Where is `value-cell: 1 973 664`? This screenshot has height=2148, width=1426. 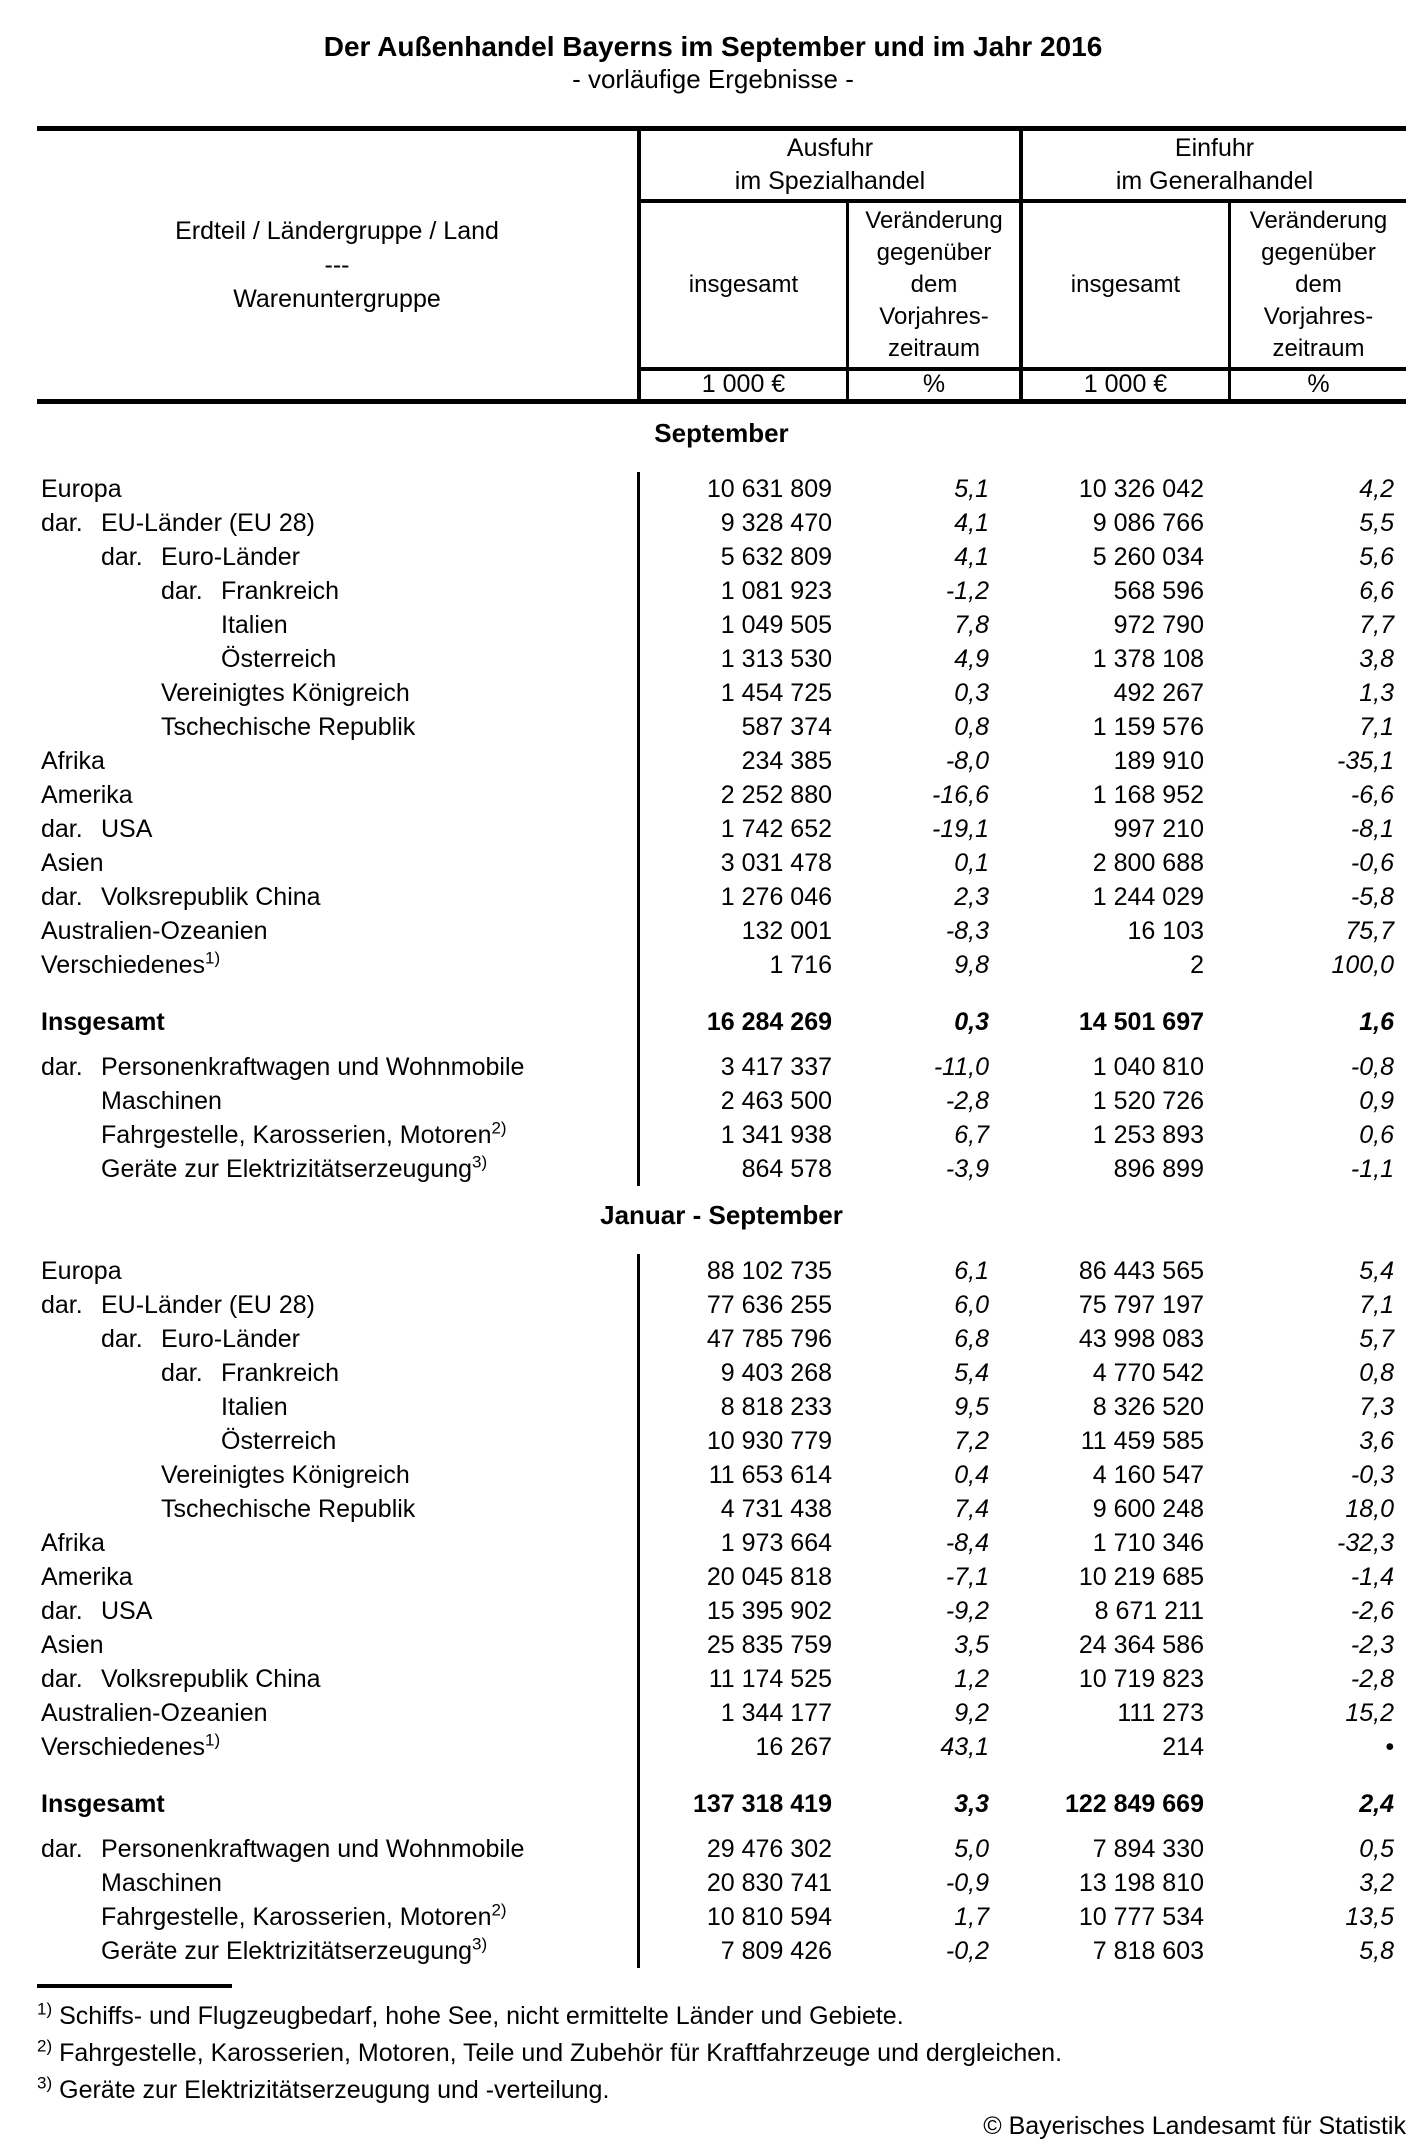
value-cell: 1 973 664 is located at coordinates (776, 1543).